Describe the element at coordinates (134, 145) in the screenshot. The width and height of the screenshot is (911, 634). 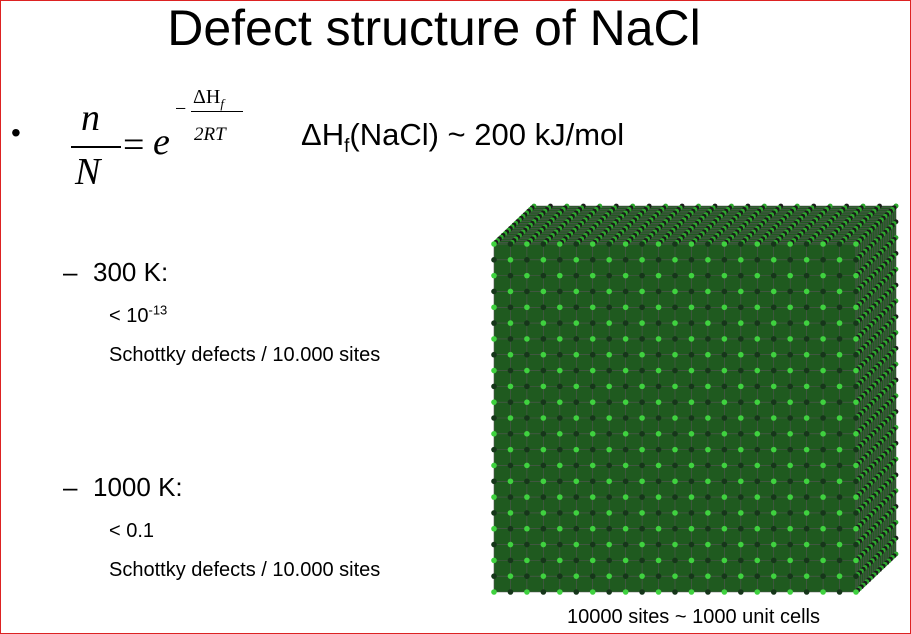
I see `formula-equals: =` at that location.